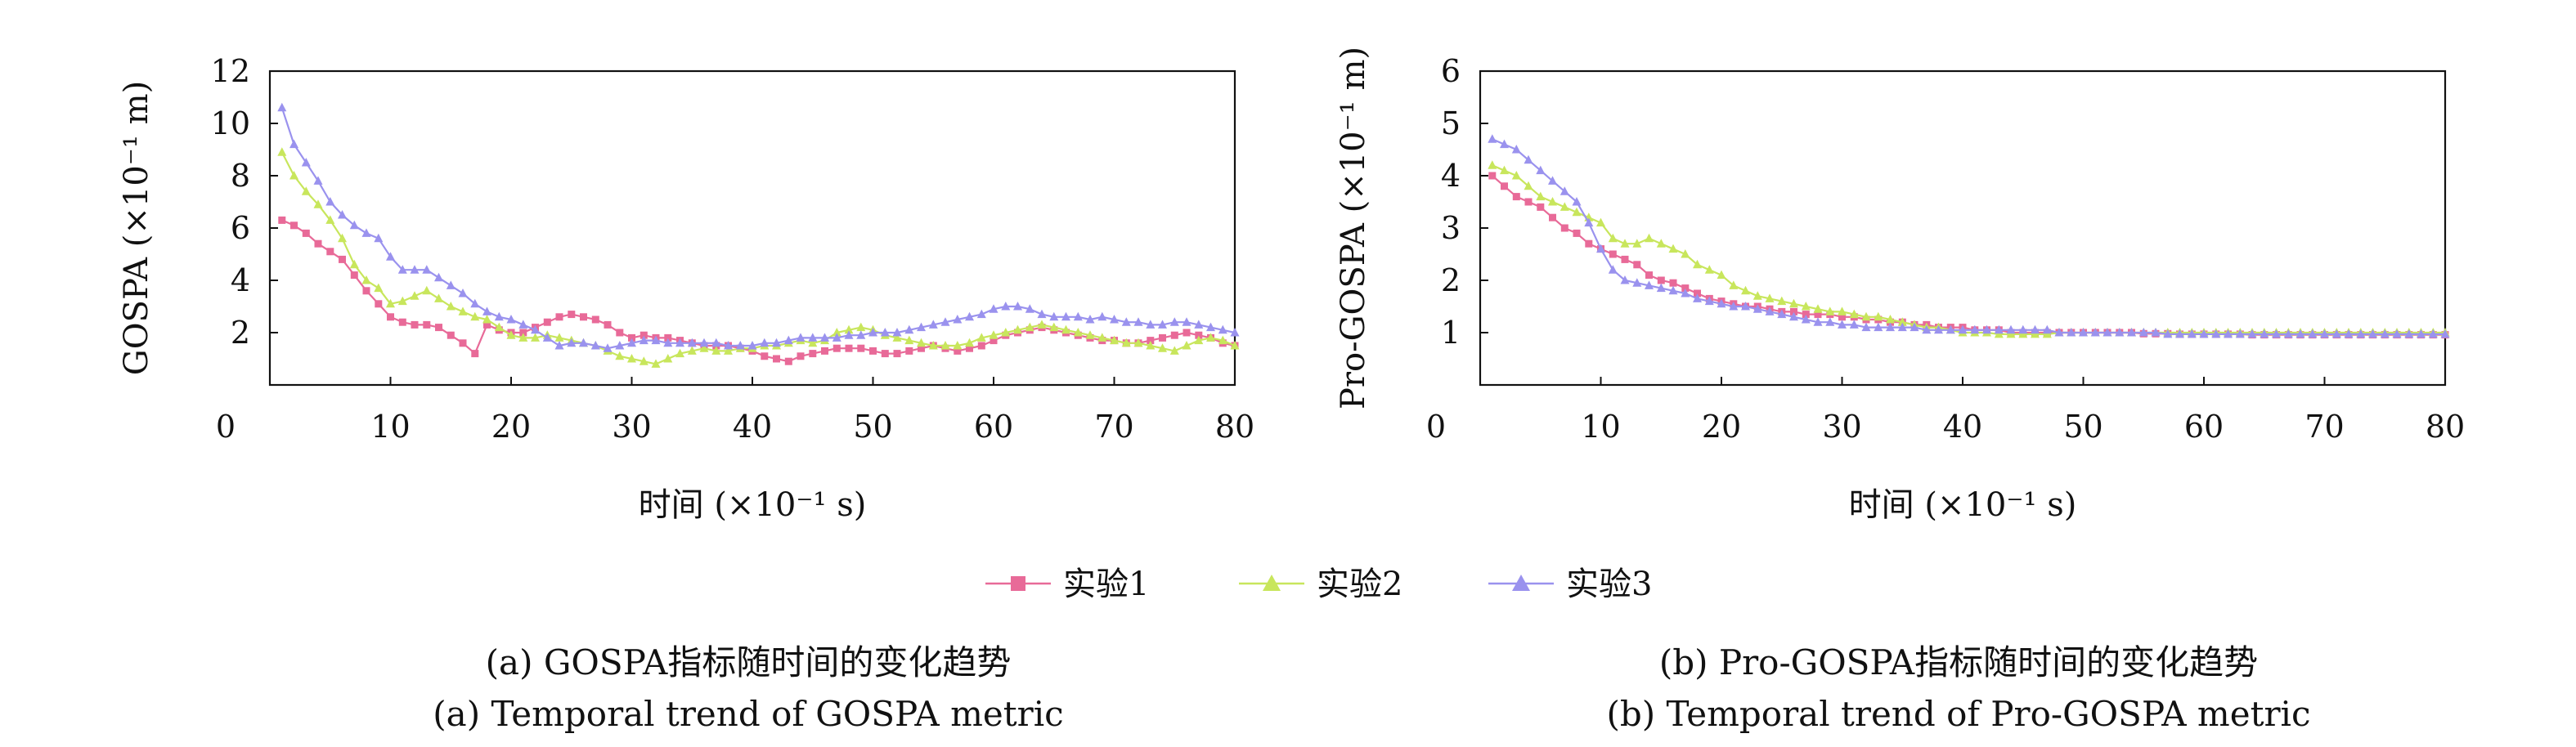 The width and height of the screenshot is (2576, 747). What do you see at coordinates (1451, 71) in the screenshot?
I see `y-tick-label-b-5: 6` at bounding box center [1451, 71].